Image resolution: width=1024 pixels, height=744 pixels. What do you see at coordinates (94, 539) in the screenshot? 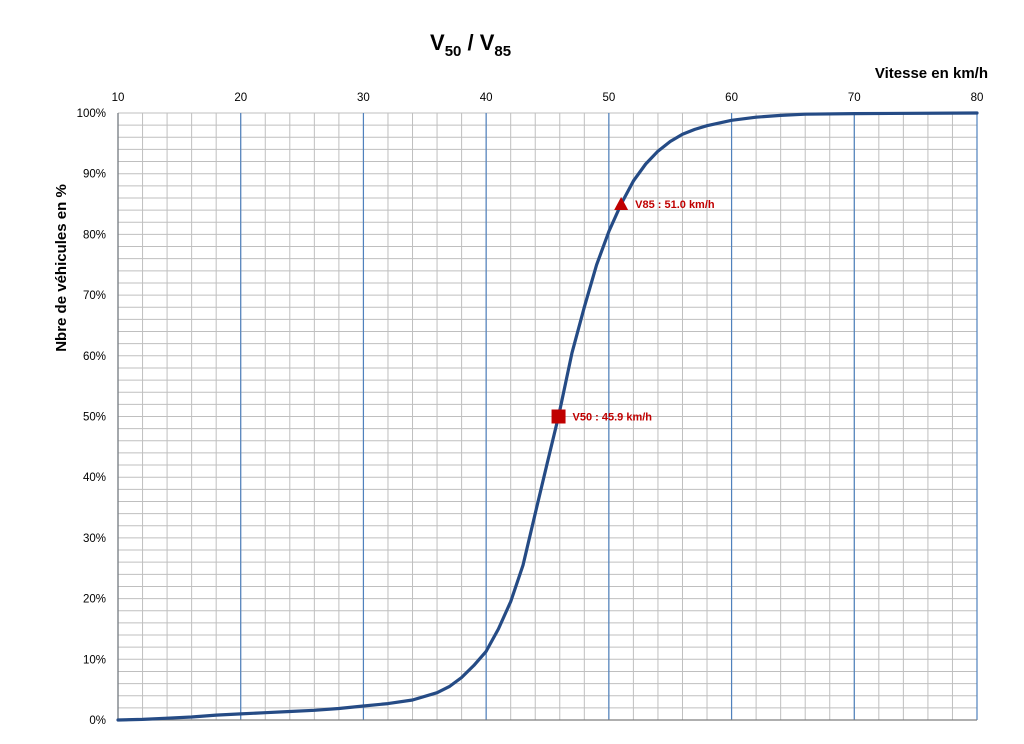
I see `y-tick-label: 30%` at bounding box center [94, 539].